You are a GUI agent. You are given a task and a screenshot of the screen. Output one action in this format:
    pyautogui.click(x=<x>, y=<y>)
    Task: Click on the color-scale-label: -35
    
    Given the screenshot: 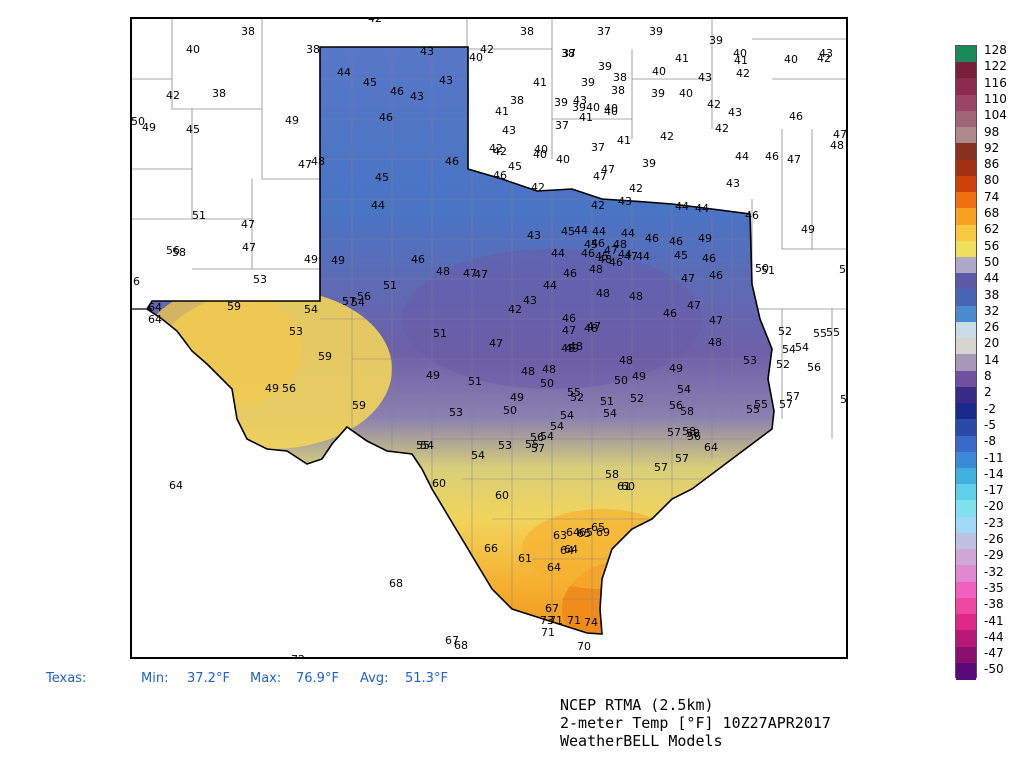 What is the action you would take?
    pyautogui.click(x=994, y=587)
    